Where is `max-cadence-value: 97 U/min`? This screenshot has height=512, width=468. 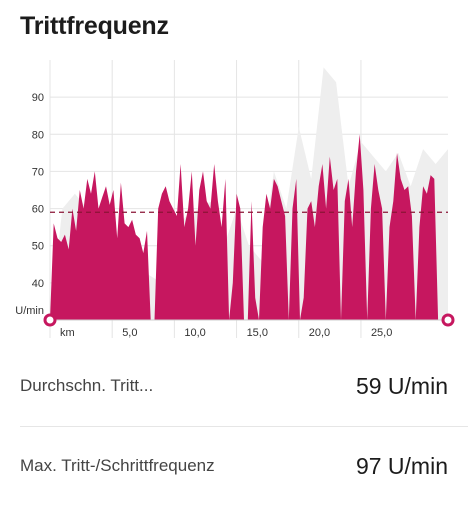 max-cadence-value: 97 U/min is located at coordinates (401, 465).